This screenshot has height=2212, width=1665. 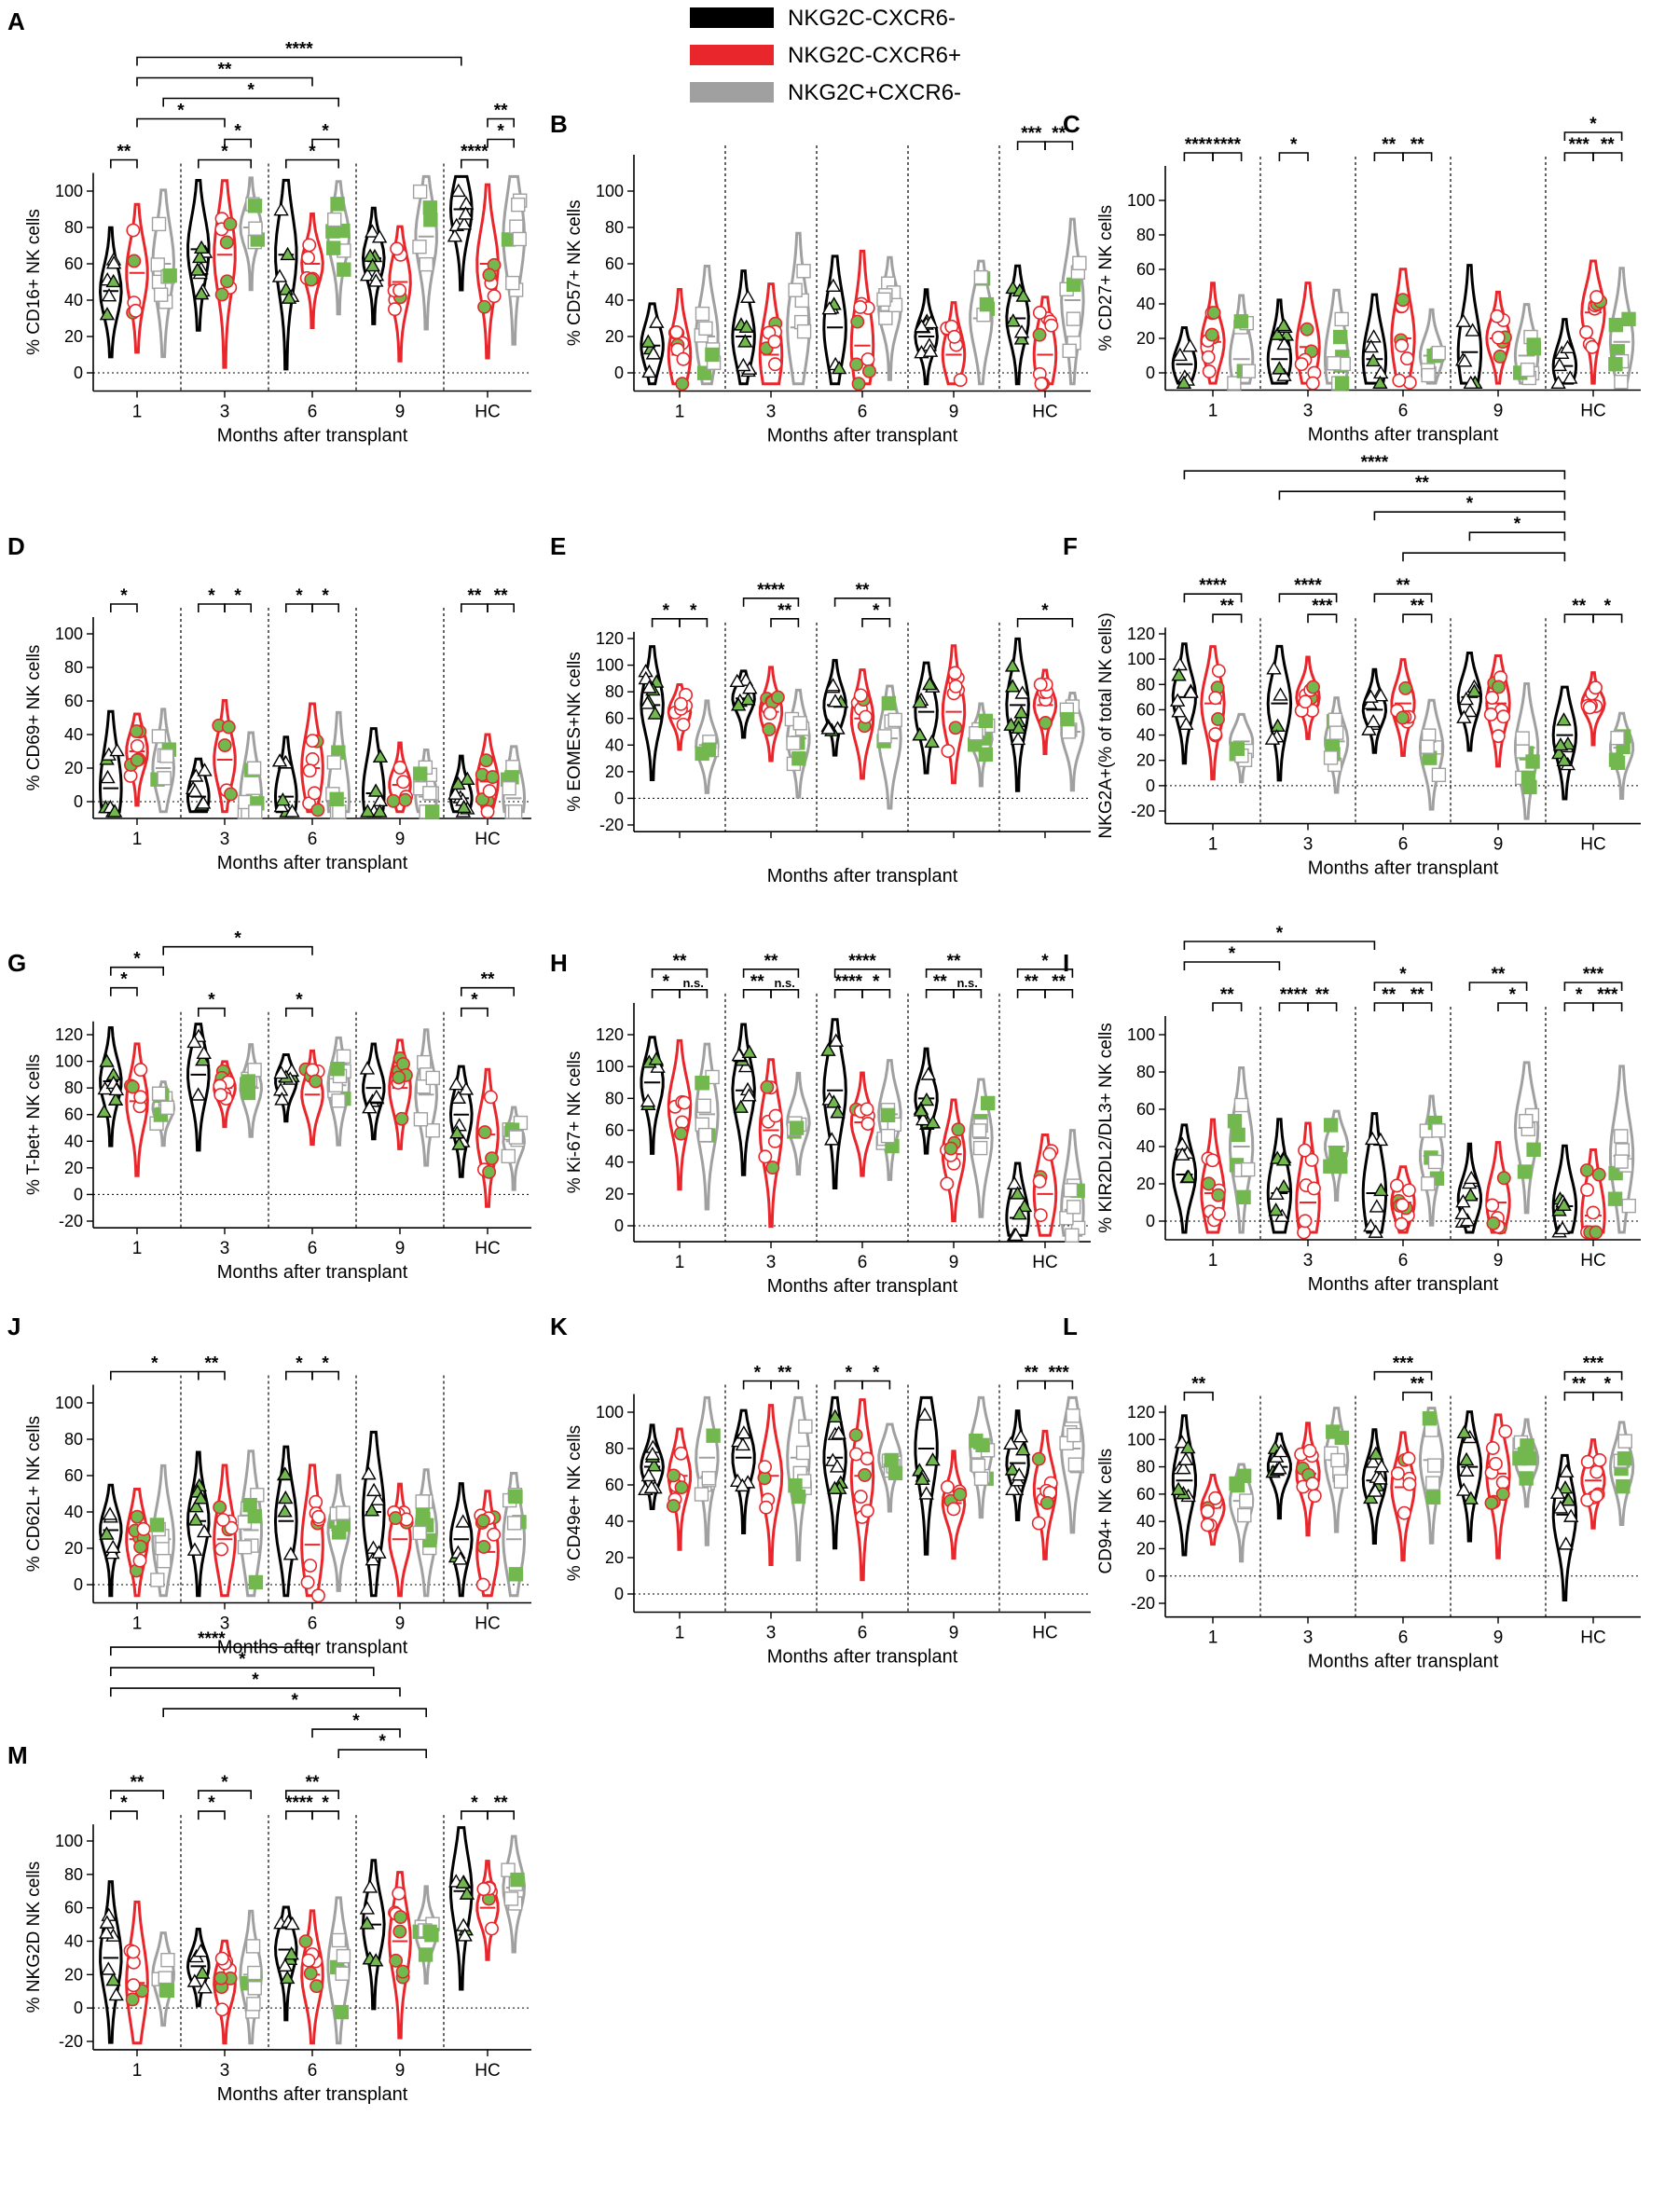 What do you see at coordinates (138, 412) in the screenshot?
I see `x-tick-label: 1` at bounding box center [138, 412].